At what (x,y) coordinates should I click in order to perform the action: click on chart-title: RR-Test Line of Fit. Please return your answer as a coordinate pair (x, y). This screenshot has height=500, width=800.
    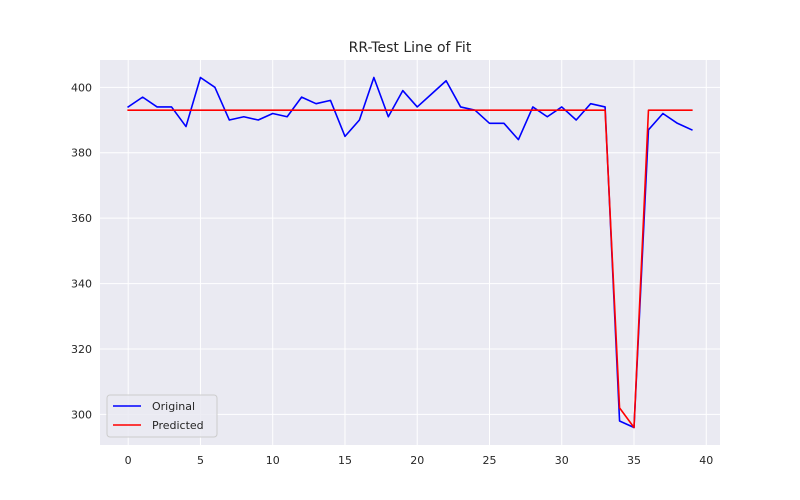
    Looking at the image, I should click on (410, 48).